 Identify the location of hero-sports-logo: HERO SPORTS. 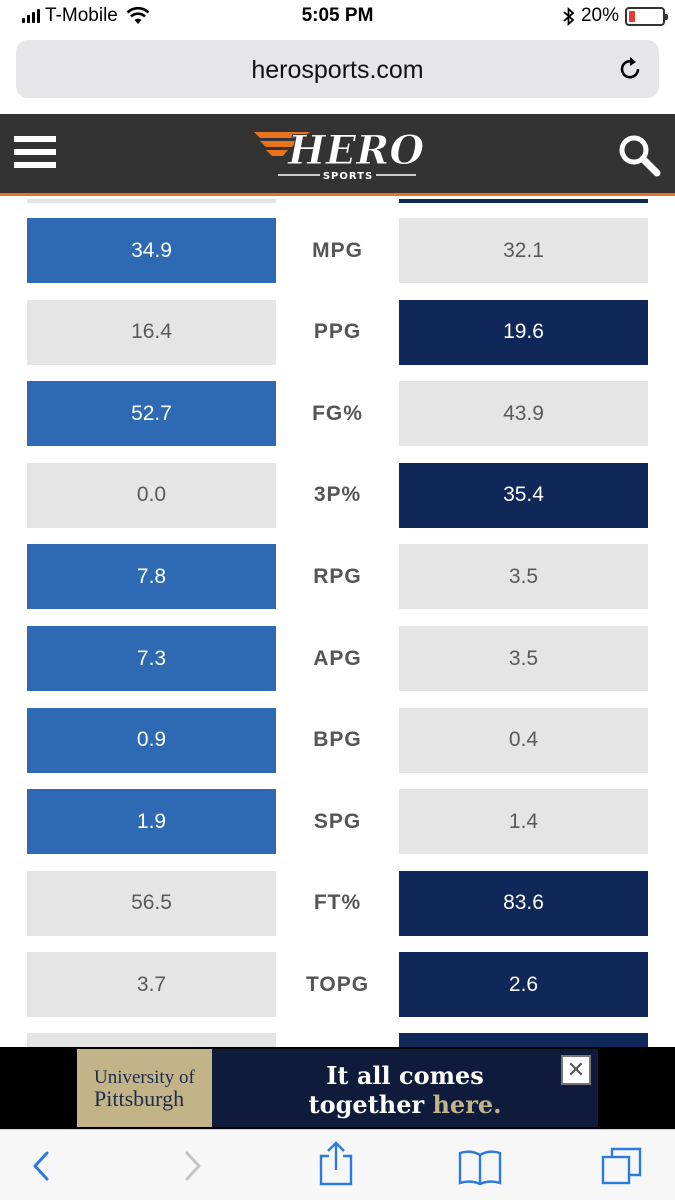
(338, 156).